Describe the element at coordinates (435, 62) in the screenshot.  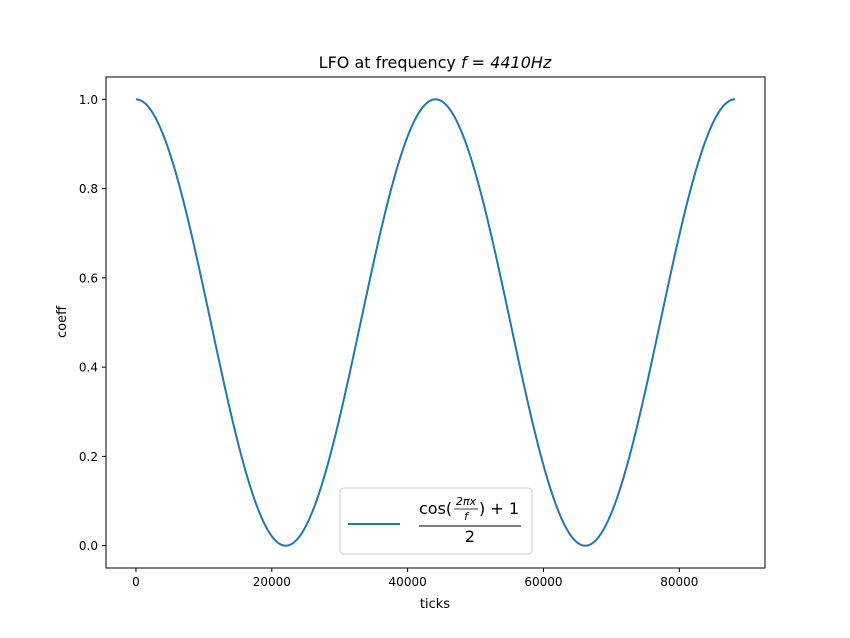
I see `chart-title: LFO at frequency f = 4410Hz` at that location.